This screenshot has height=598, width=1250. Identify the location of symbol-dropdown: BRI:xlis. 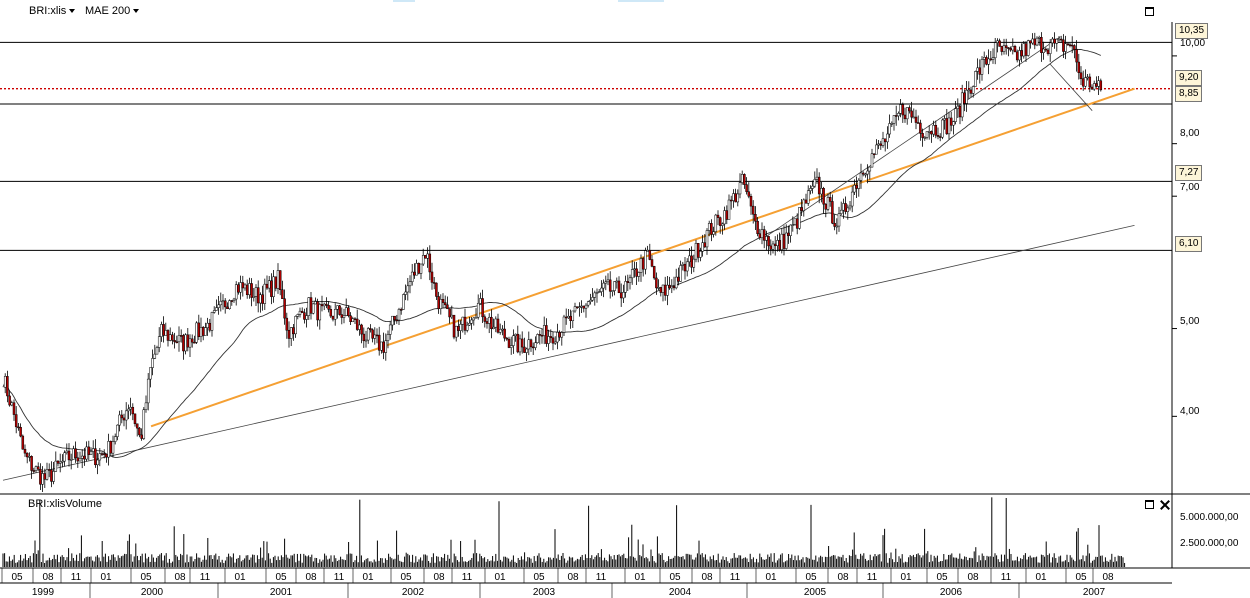
(52, 11).